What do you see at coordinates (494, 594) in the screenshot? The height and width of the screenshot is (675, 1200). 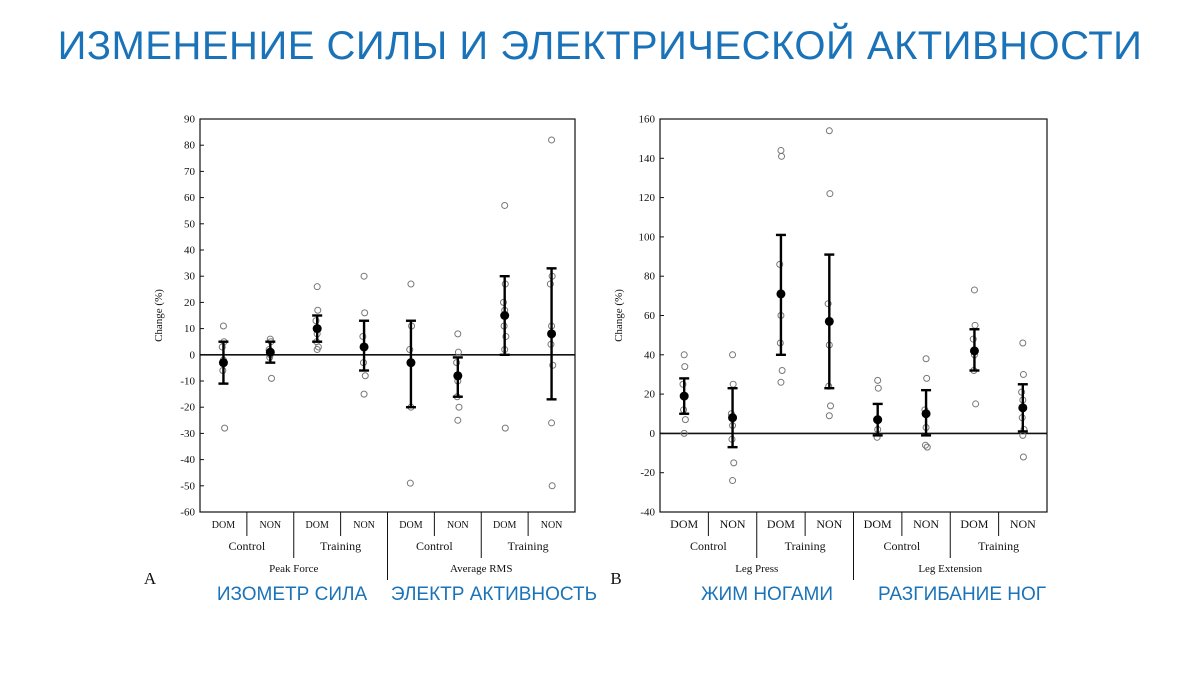 I see `caption-electrical-activity: ЭЛЕКТР АКТИВНОСТЬ` at bounding box center [494, 594].